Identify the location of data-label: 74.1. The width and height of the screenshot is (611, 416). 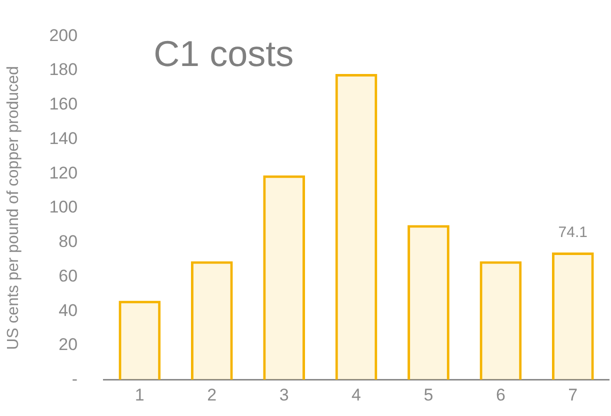
(573, 233).